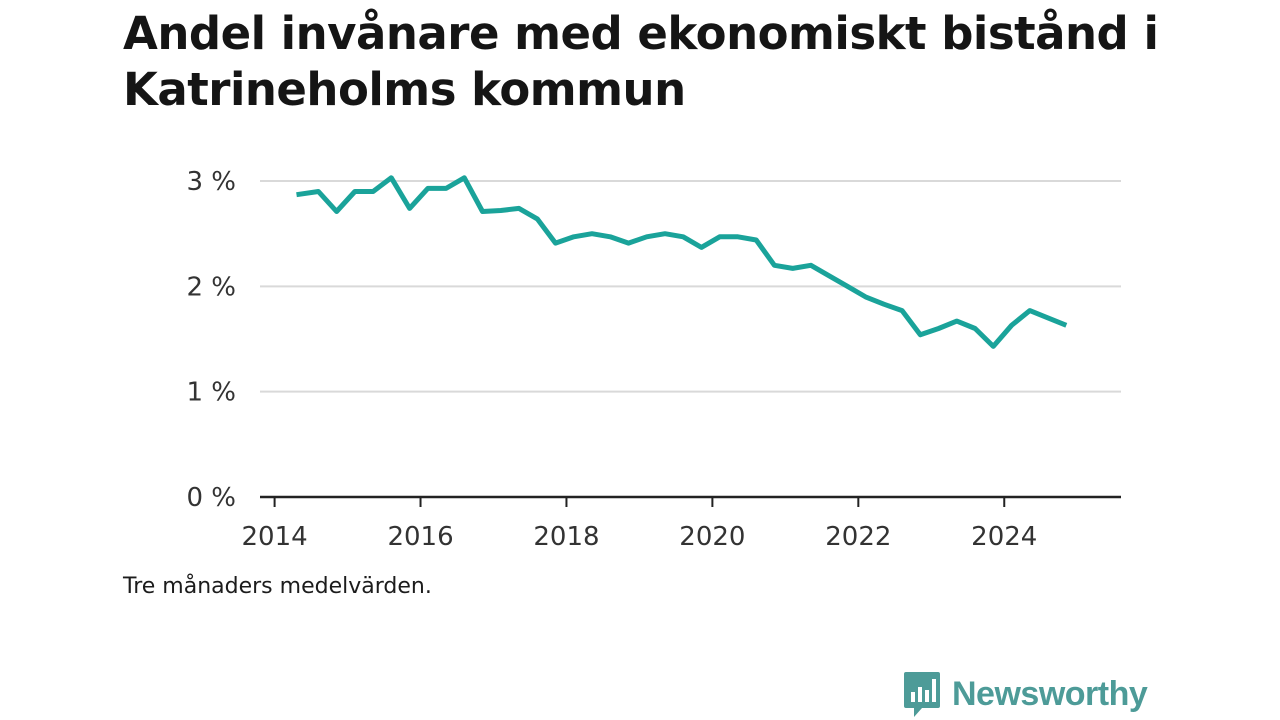  I want to click on x-tick-label: 2024, so click(1004, 537).